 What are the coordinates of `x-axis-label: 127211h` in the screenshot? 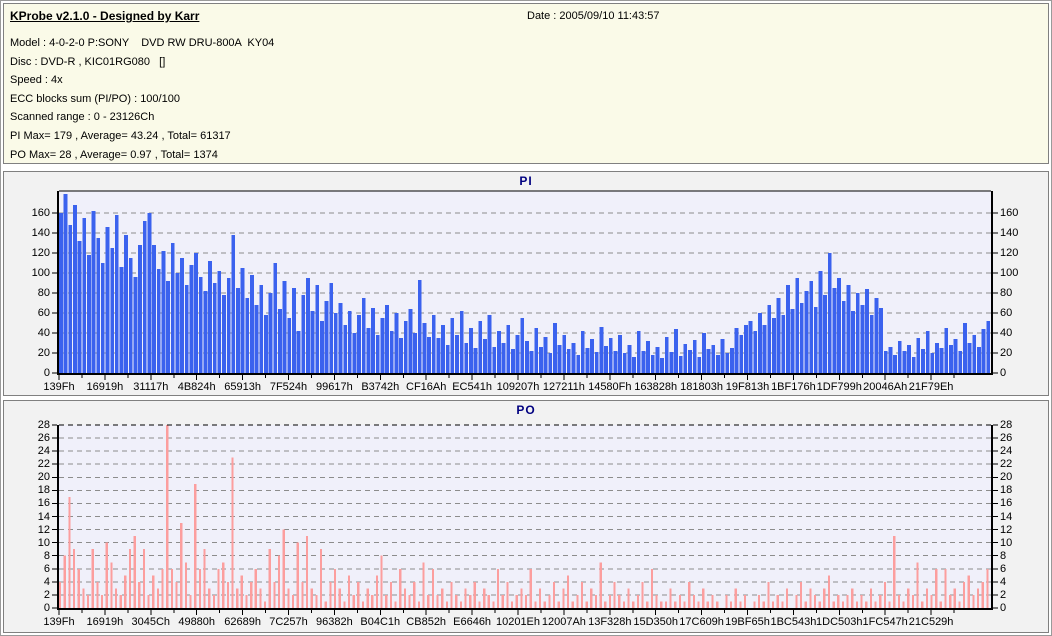 It's located at (563, 387).